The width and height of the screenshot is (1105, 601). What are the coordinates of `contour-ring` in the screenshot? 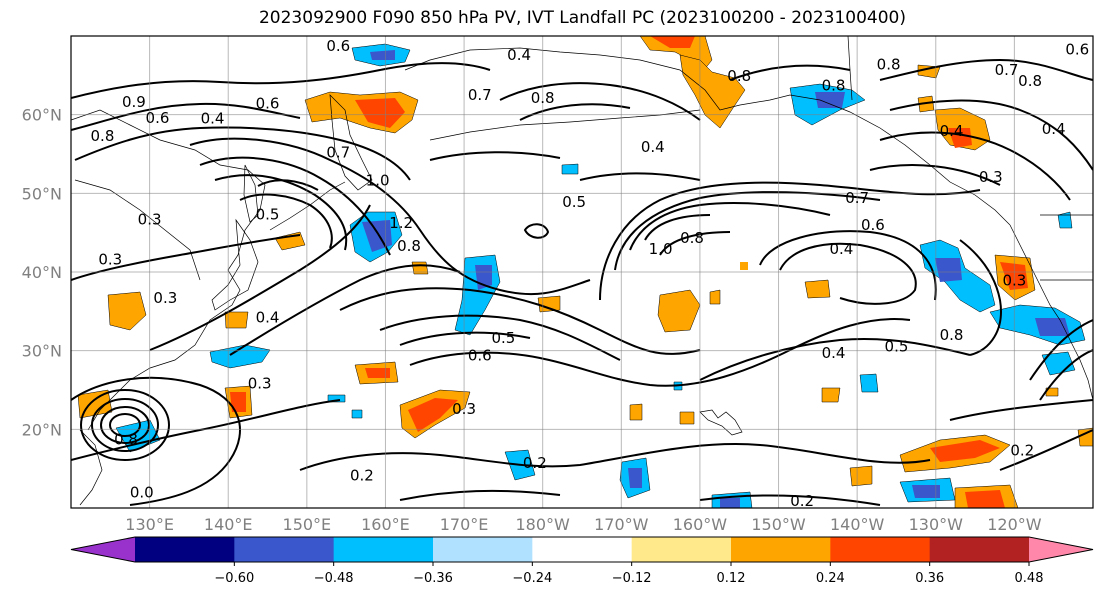 It's located at (125, 425).